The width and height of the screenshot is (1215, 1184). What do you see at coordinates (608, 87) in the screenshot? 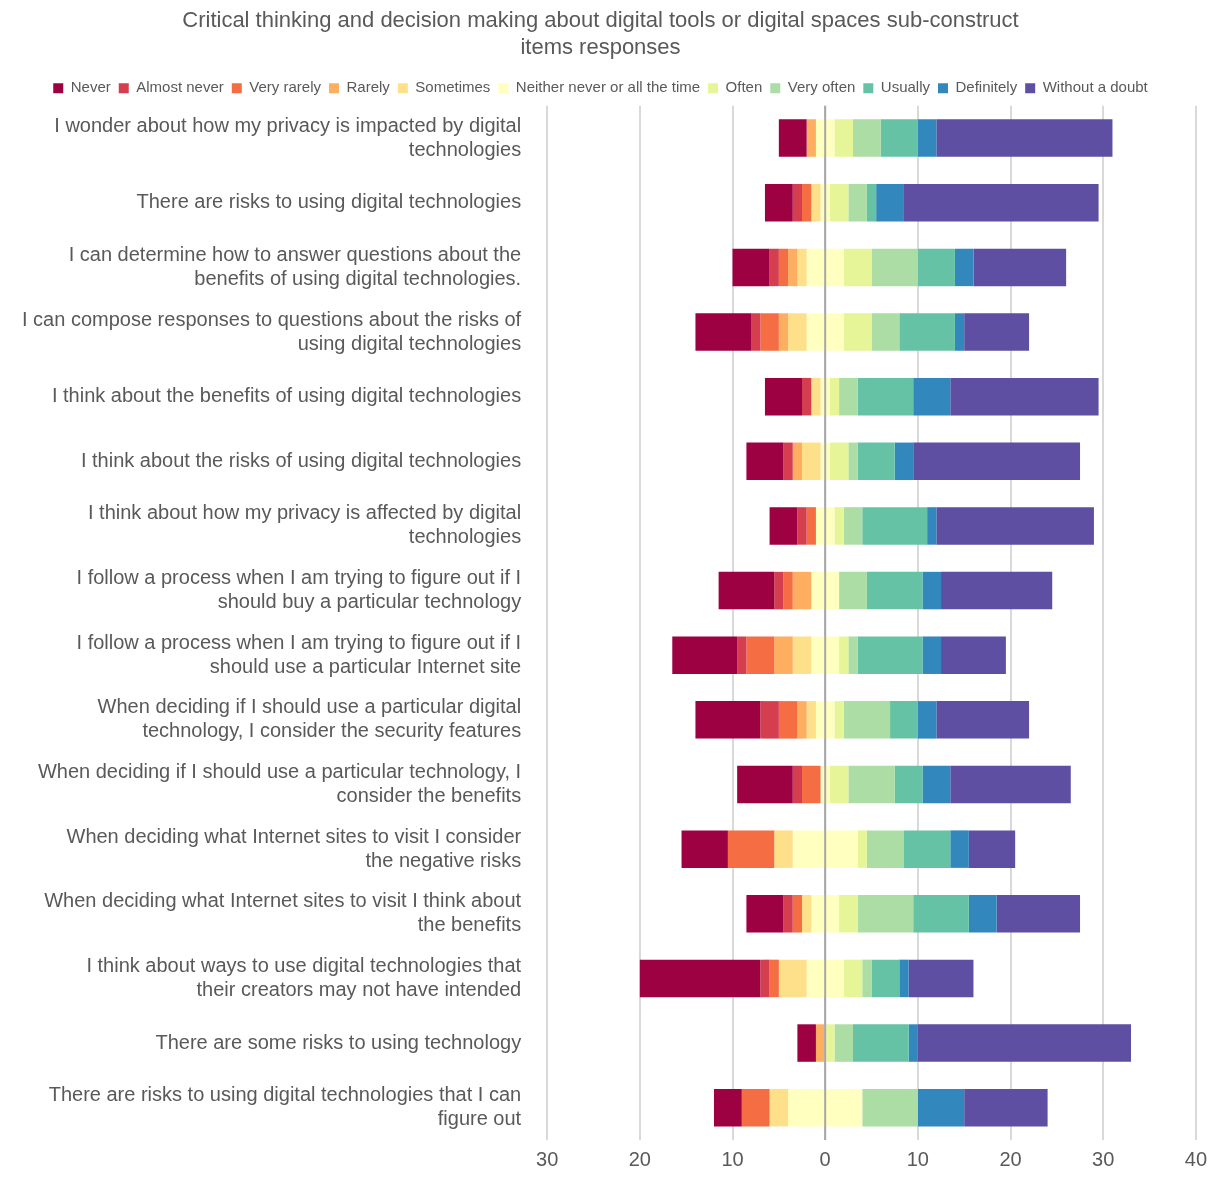
I see `legend-label: Neither never or all the time` at bounding box center [608, 87].